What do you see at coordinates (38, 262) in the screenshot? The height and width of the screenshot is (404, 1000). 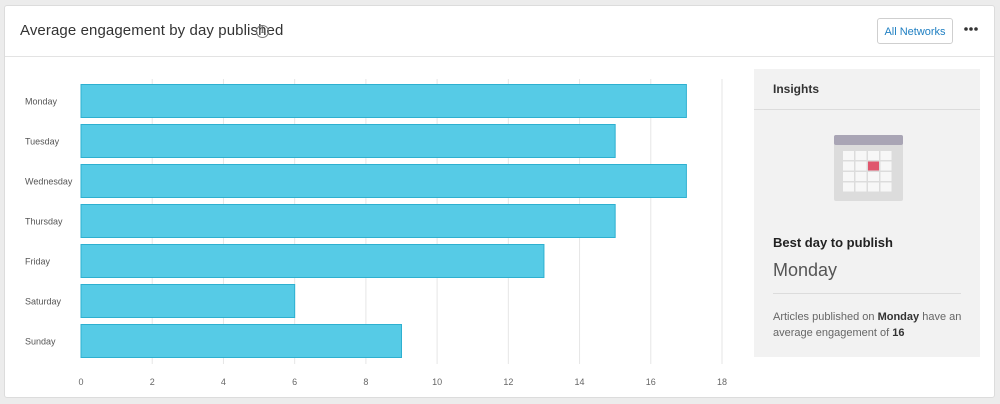 I see `category-label: Friday` at bounding box center [38, 262].